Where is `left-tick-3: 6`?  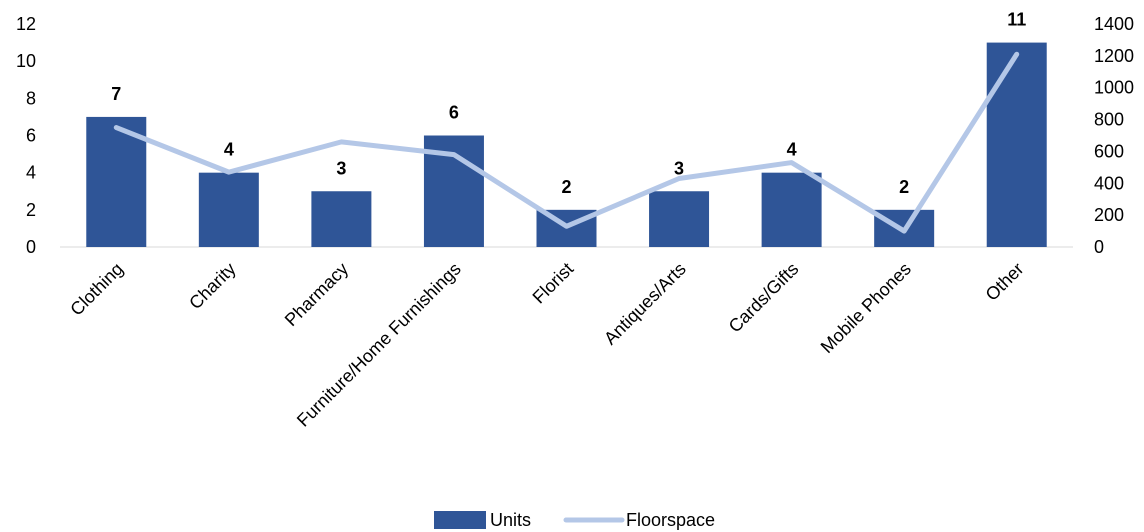 left-tick-3: 6 is located at coordinates (31, 136).